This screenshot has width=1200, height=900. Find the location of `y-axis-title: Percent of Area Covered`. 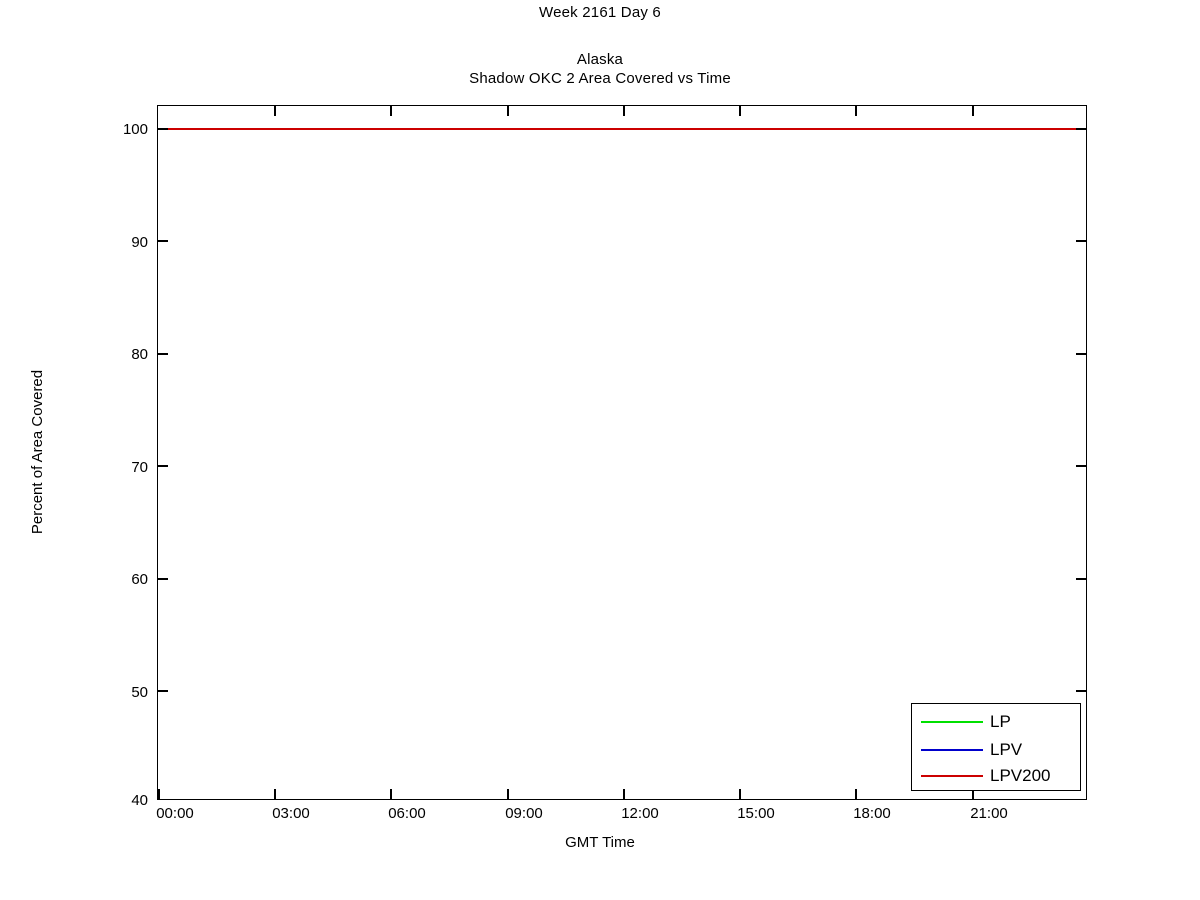

y-axis-title: Percent of Area Covered is located at coordinates (37, 452).